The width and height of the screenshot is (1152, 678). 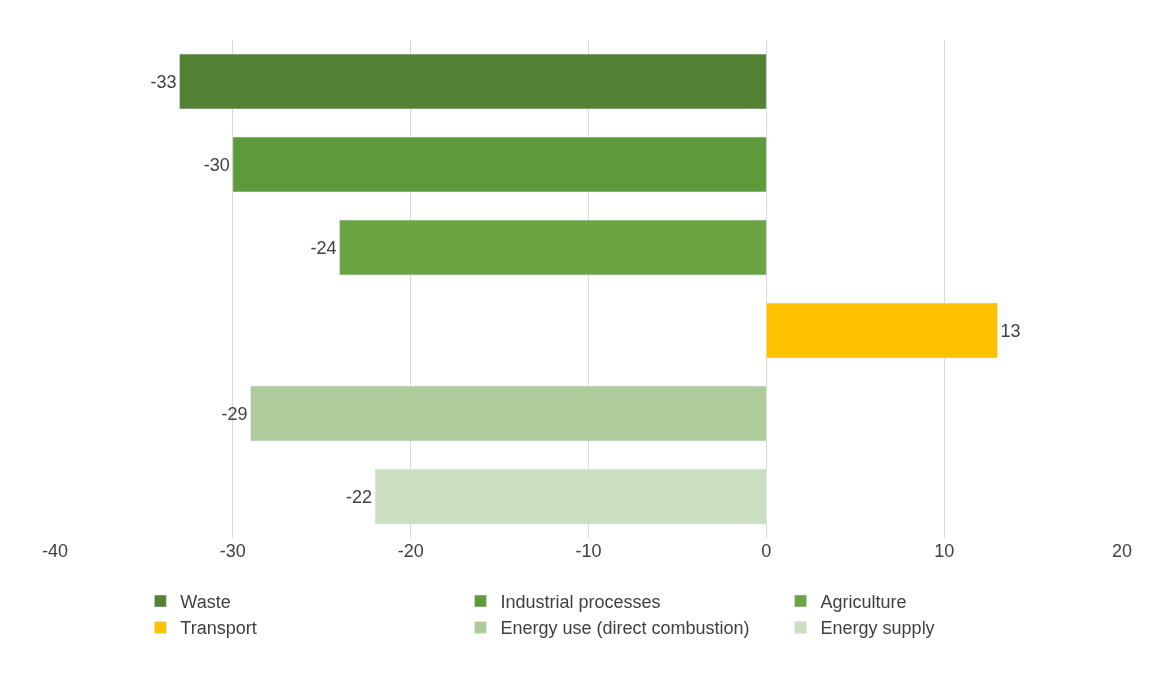 I want to click on x-tick-label: -10, so click(x=588, y=551).